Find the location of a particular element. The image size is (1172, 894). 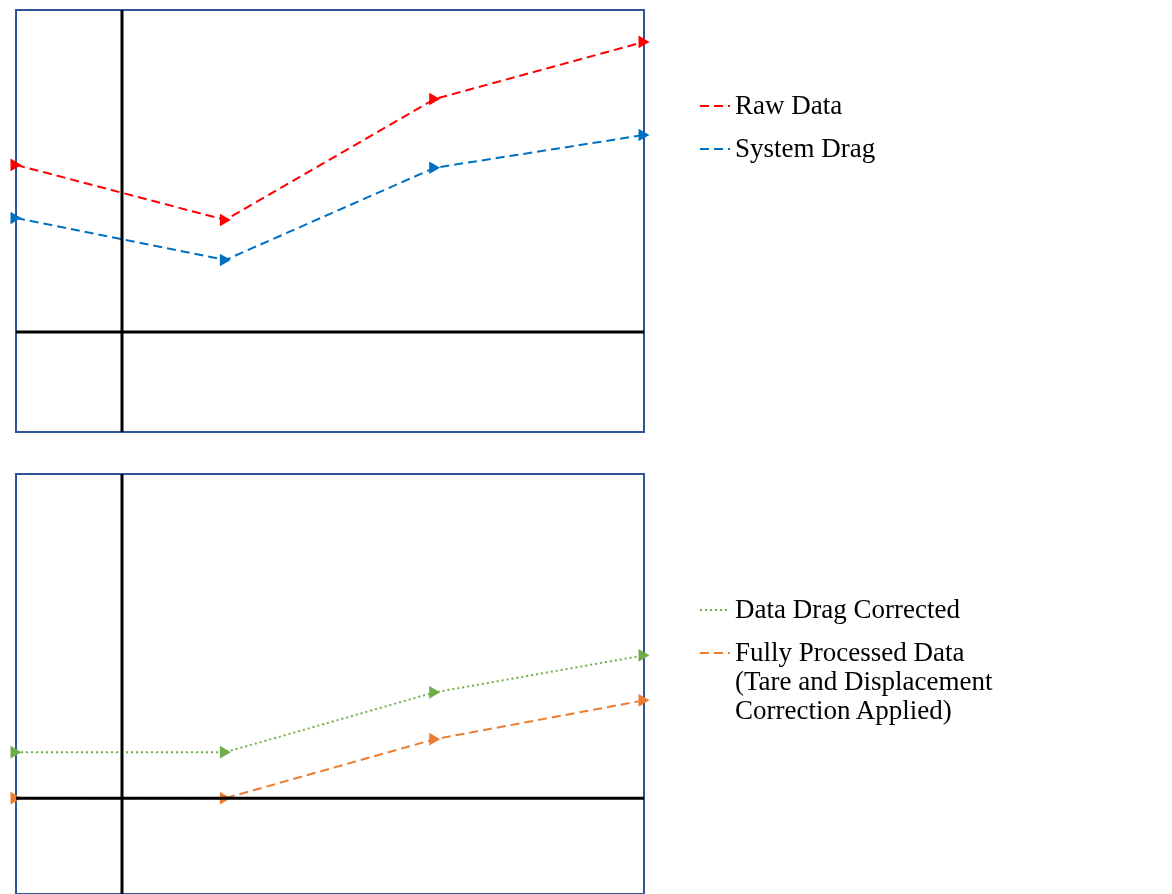

legend-label: Fully Processed Data (Tare and Displacement Correction Applied) is located at coordinates (864, 681).